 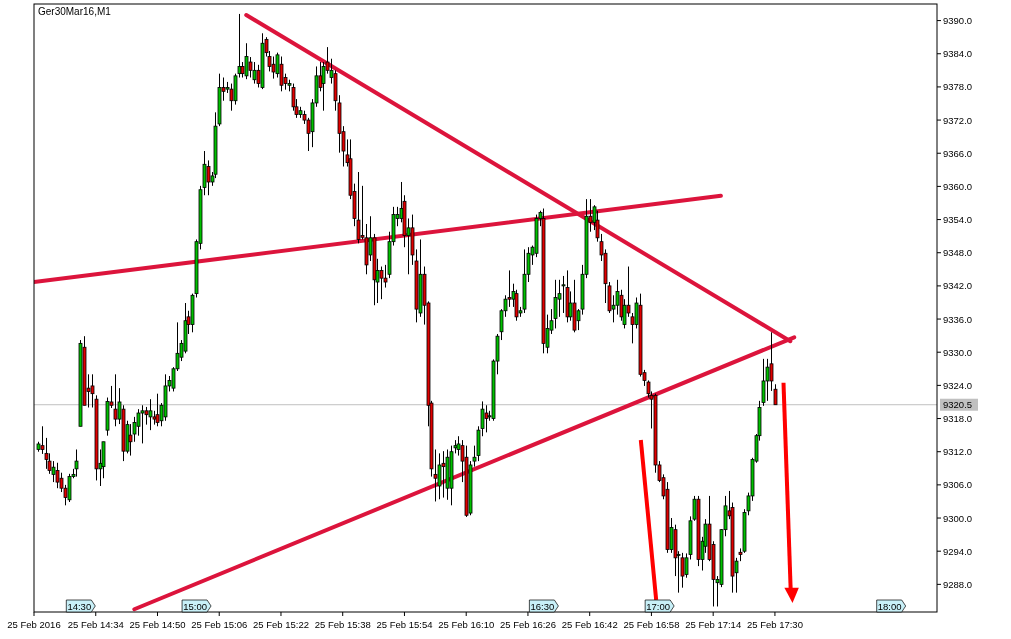 I want to click on annotation: 14:30, so click(x=79, y=606).